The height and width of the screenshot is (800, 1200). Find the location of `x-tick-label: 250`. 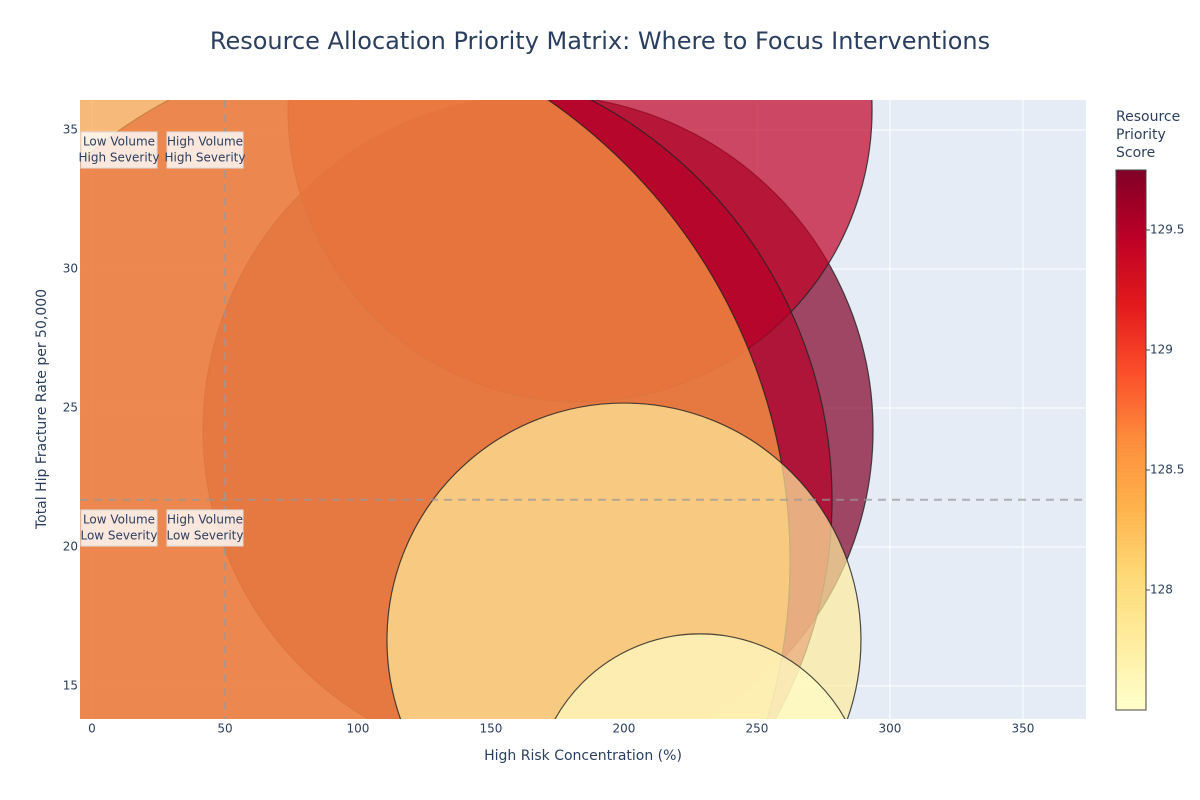

x-tick-label: 250 is located at coordinates (757, 729).